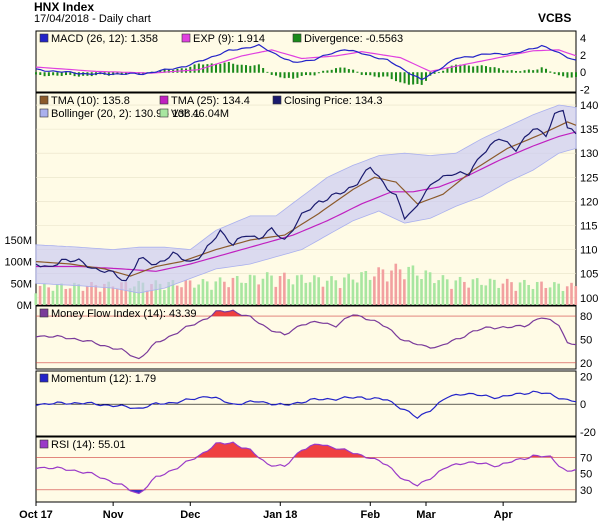 Image resolution: width=605 pixels, height=529 pixels. I want to click on volume-tick-label: 100M, so click(18, 263).